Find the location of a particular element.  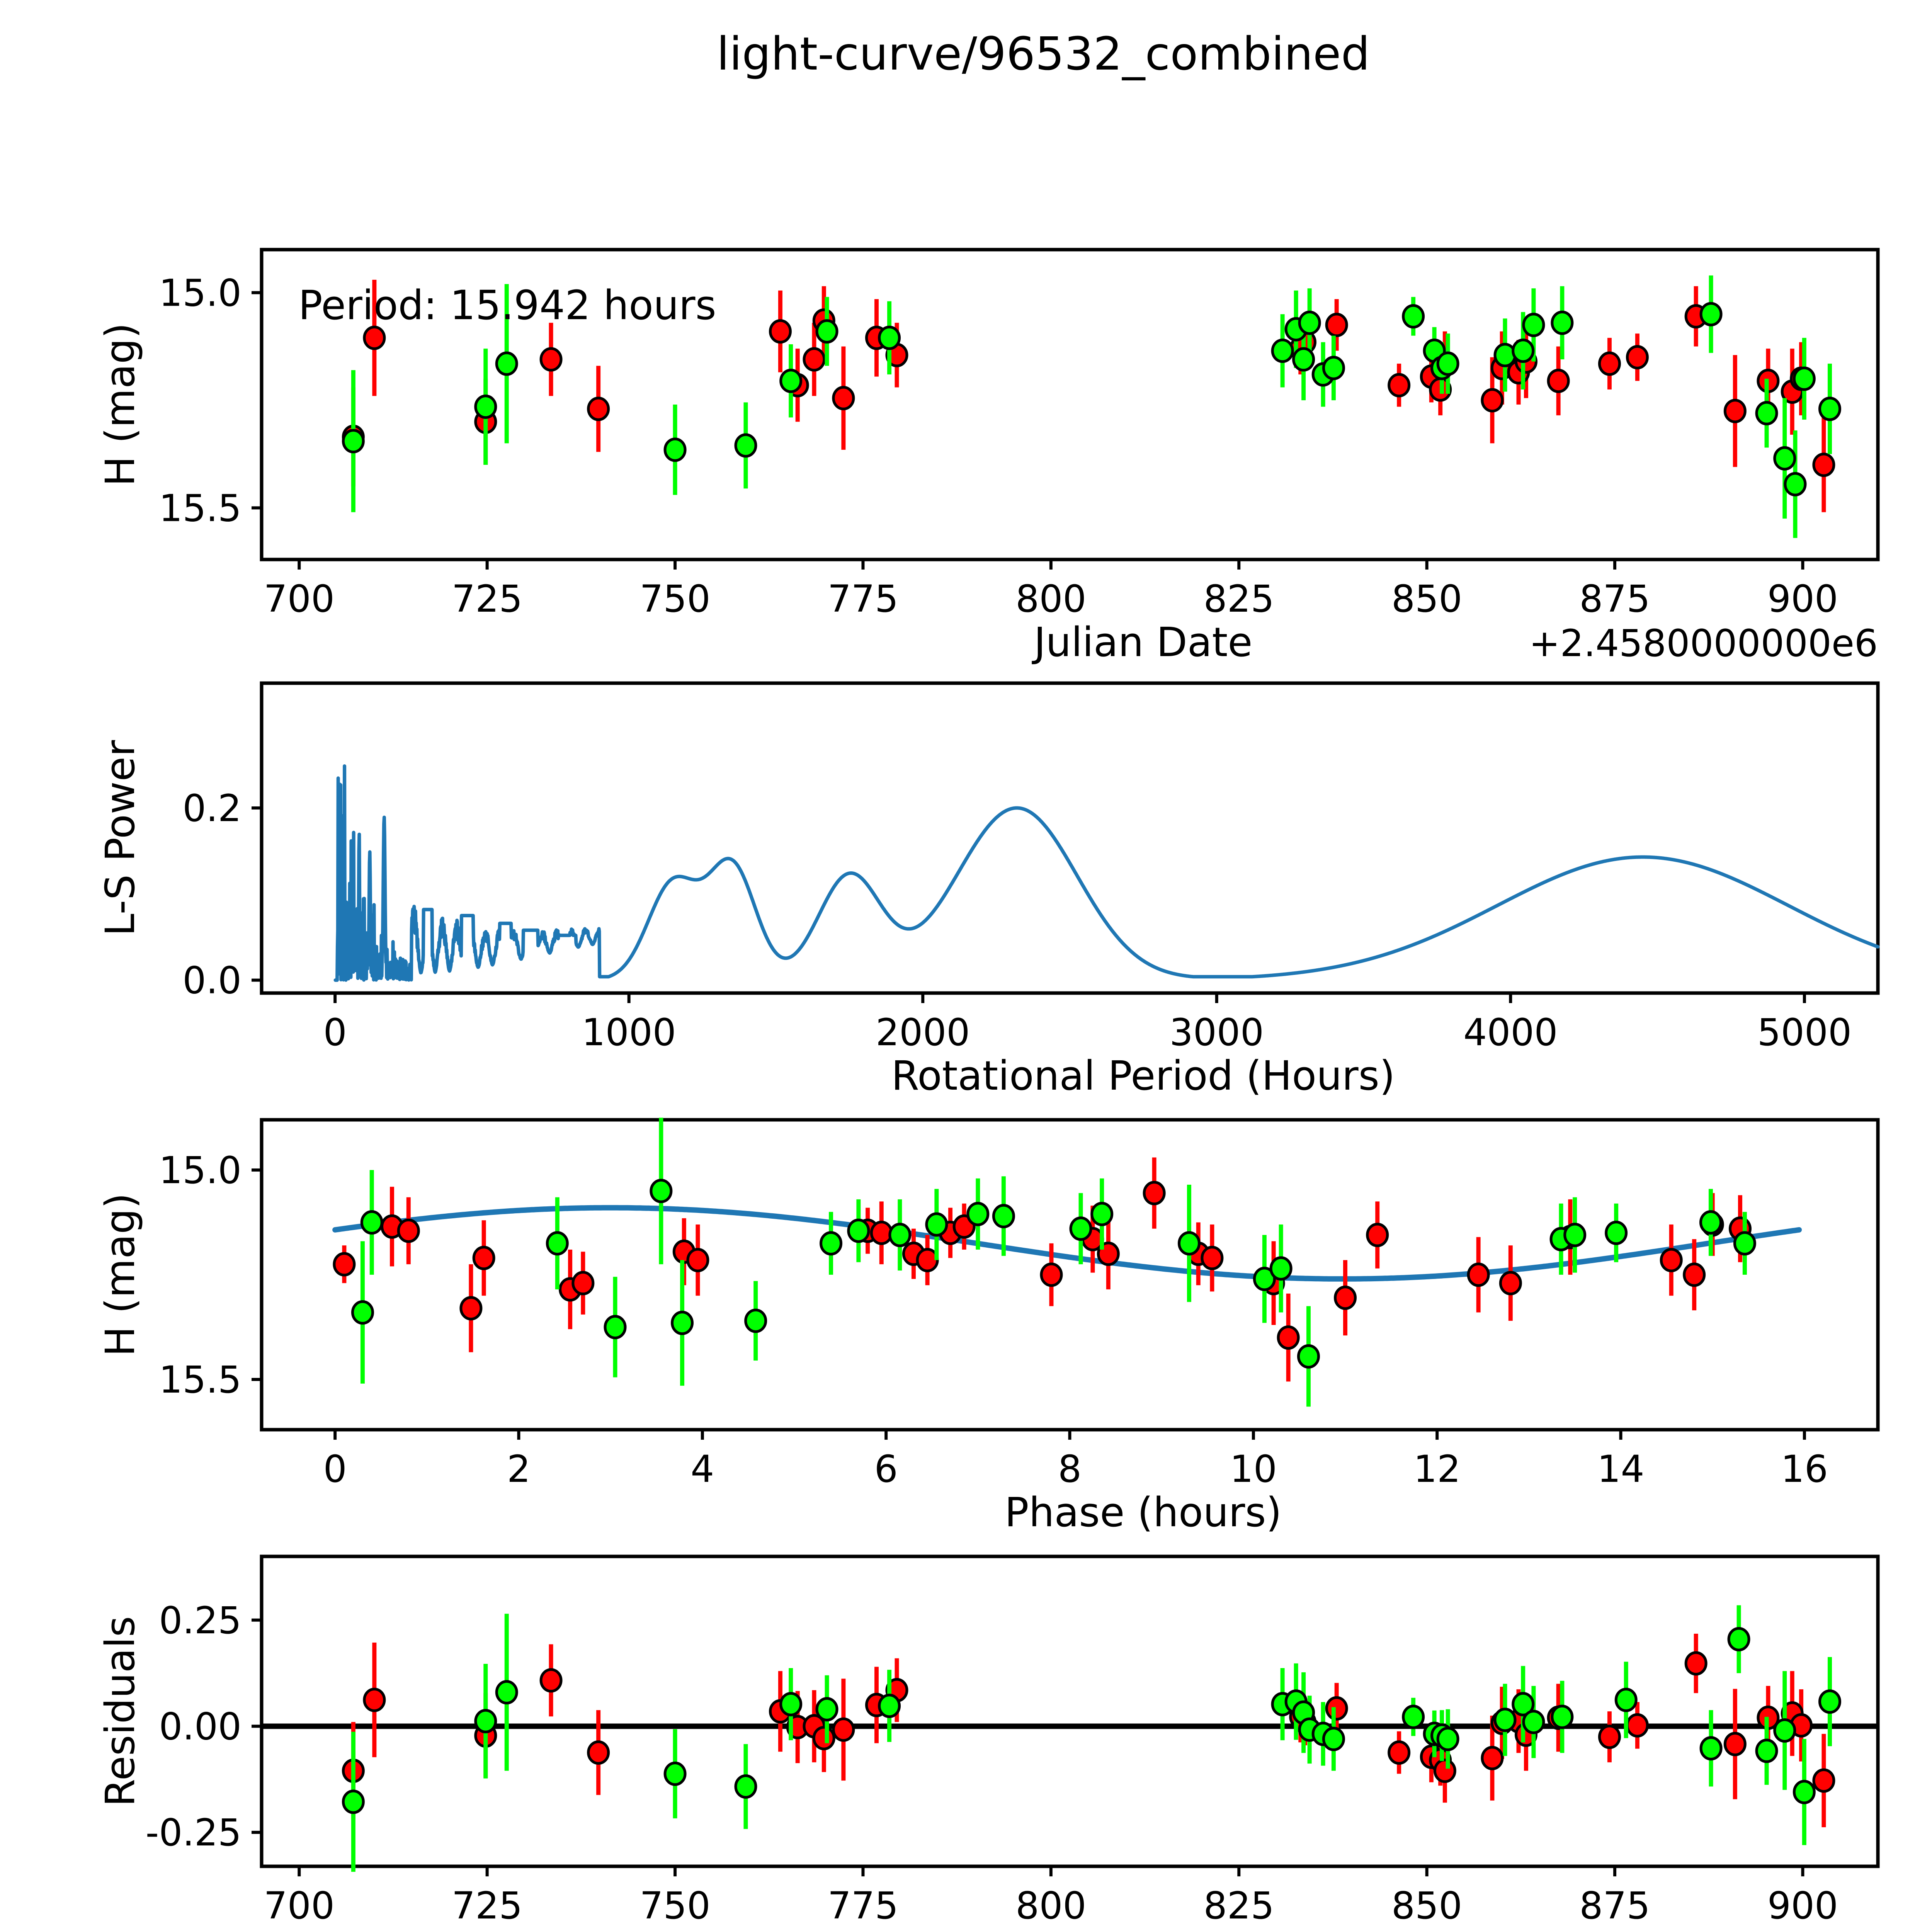

x-tick-label: 5000 is located at coordinates (1804, 1033).